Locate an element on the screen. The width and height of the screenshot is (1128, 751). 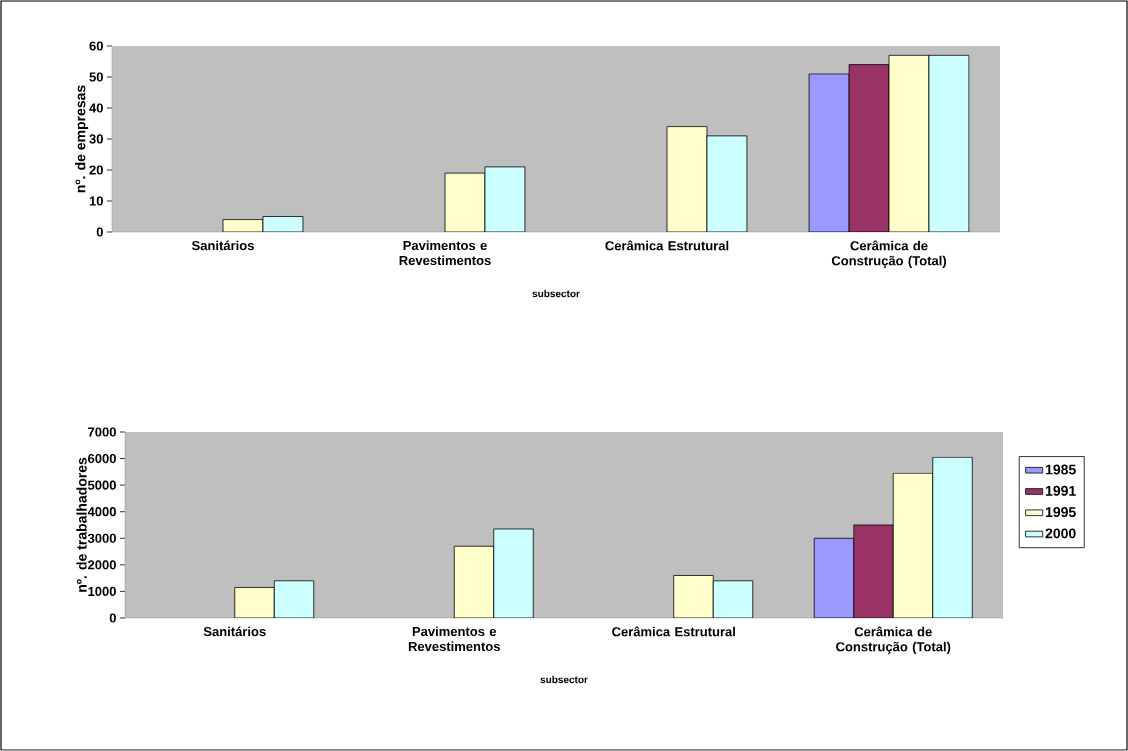
y-tick-label: 40 is located at coordinates (96, 108).